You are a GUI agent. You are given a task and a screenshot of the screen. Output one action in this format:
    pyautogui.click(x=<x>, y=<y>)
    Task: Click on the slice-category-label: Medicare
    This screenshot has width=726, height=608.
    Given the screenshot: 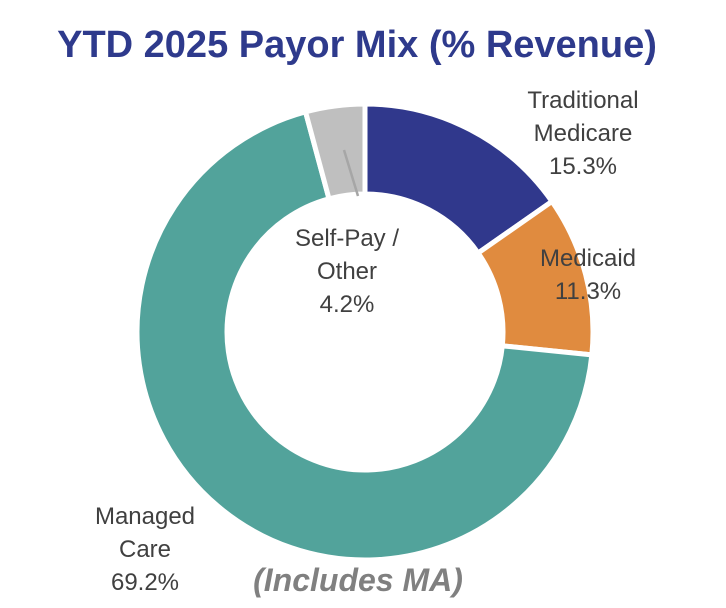 What is the action you would take?
    pyautogui.click(x=583, y=133)
    